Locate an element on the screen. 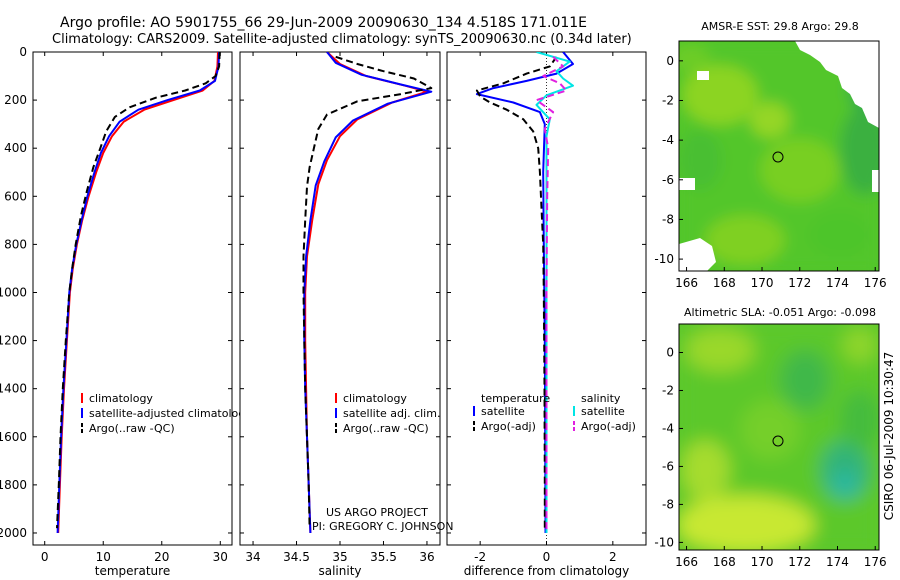 This screenshot has height=580, width=900. legend-header-temperature: temperature is located at coordinates (515, 398).